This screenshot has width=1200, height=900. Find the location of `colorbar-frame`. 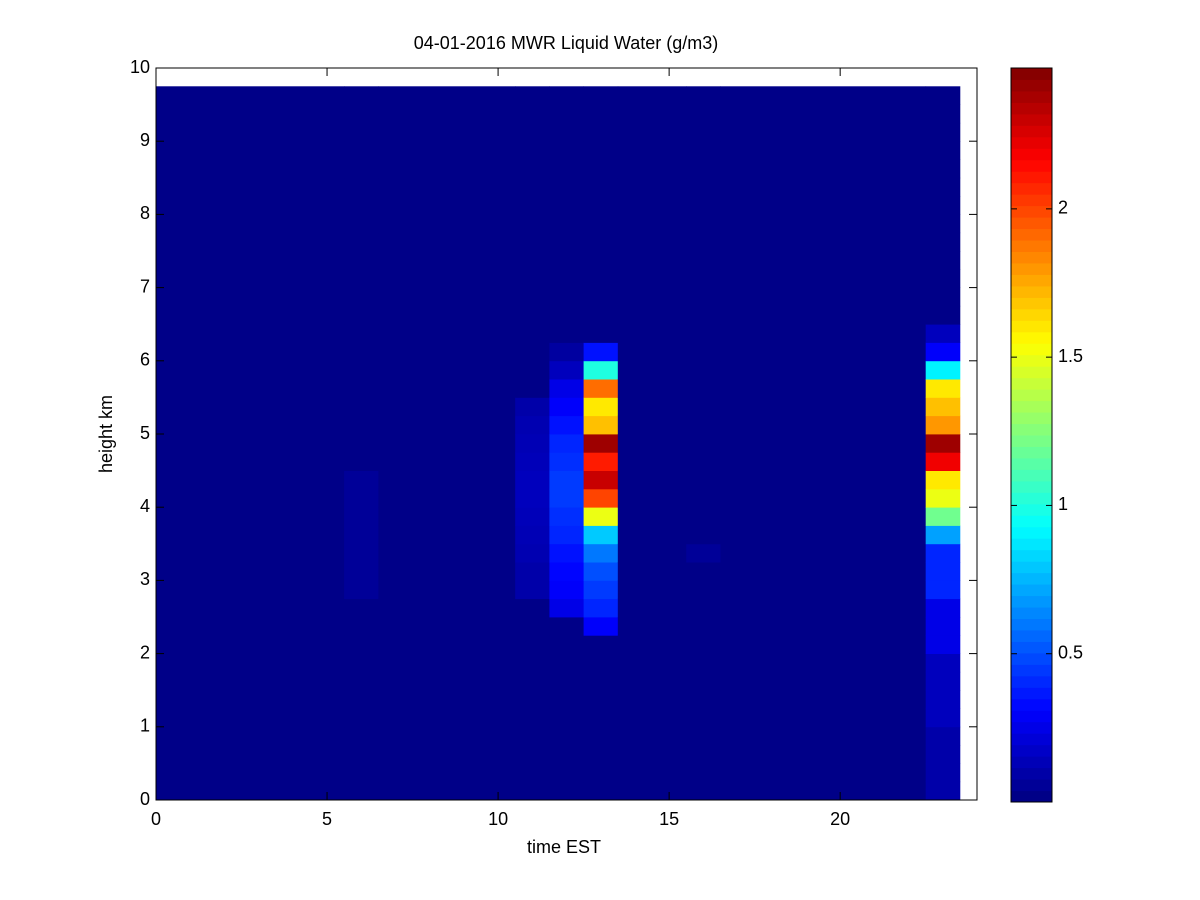

colorbar-frame is located at coordinates (1031, 435).